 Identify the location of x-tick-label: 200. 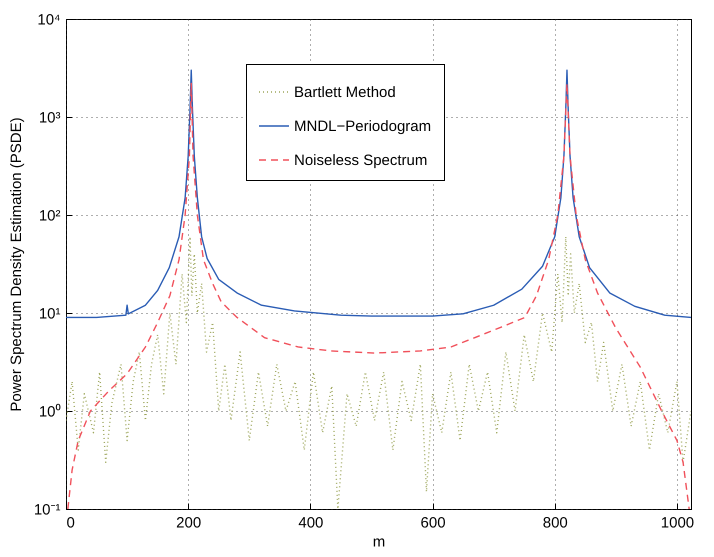
(189, 523).